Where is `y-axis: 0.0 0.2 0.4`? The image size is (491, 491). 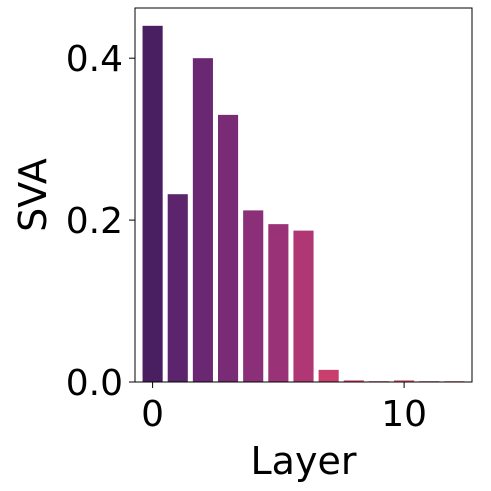 y-axis: 0.0 0.2 0.4 is located at coordinates (100, 221).